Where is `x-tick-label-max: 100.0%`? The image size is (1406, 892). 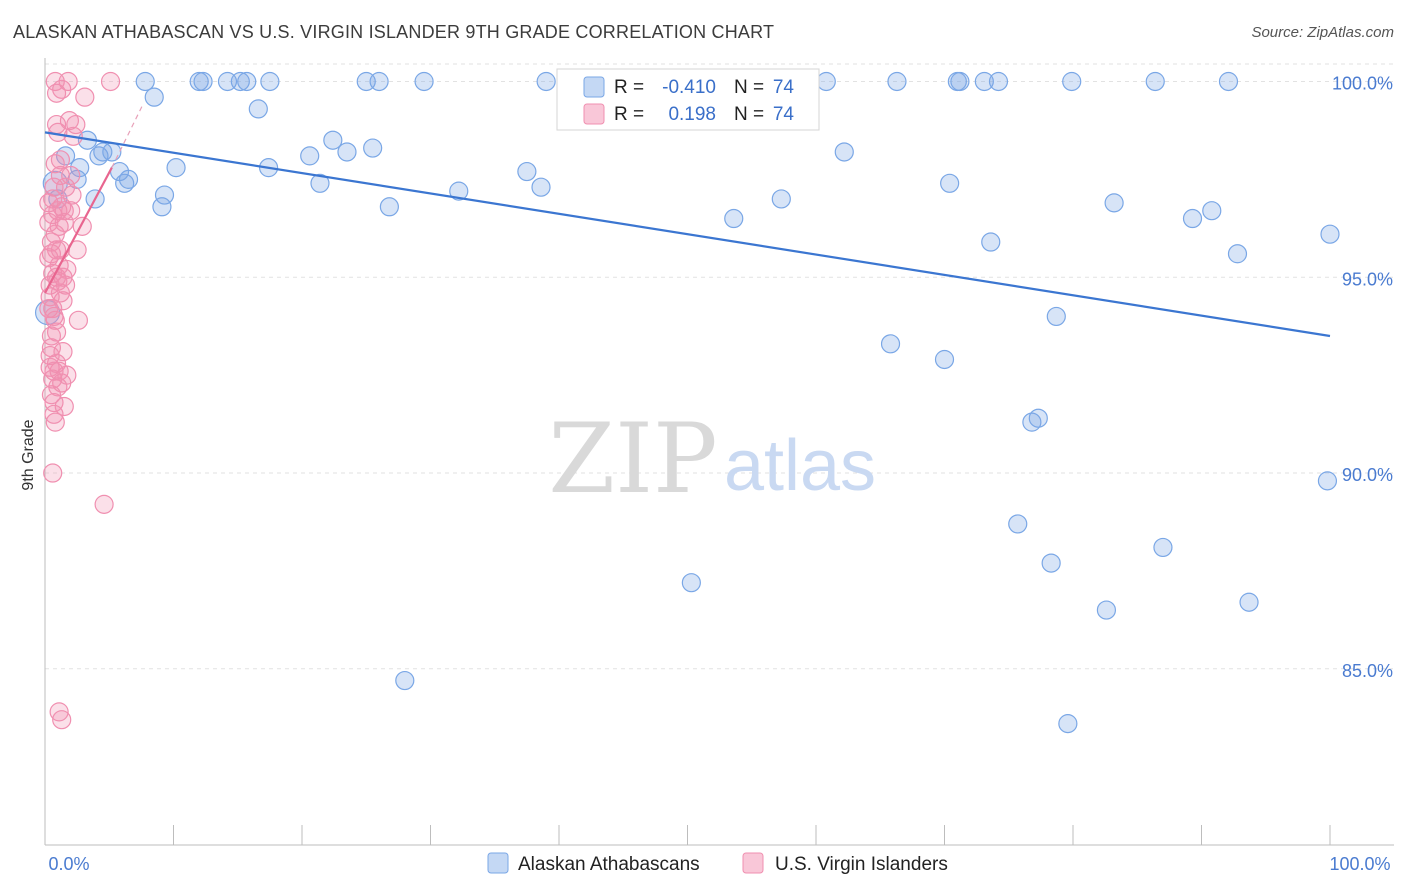 x-tick-label-max: 100.0% is located at coordinates (1359, 864).